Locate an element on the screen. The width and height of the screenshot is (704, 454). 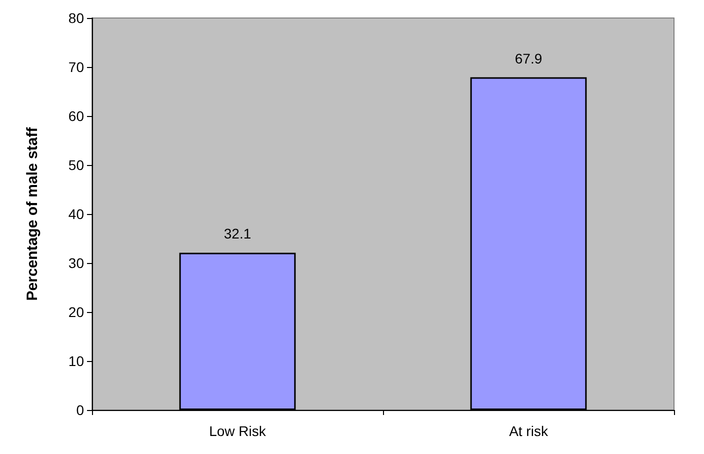
y-tick-label: 0 is located at coordinates (80, 410).